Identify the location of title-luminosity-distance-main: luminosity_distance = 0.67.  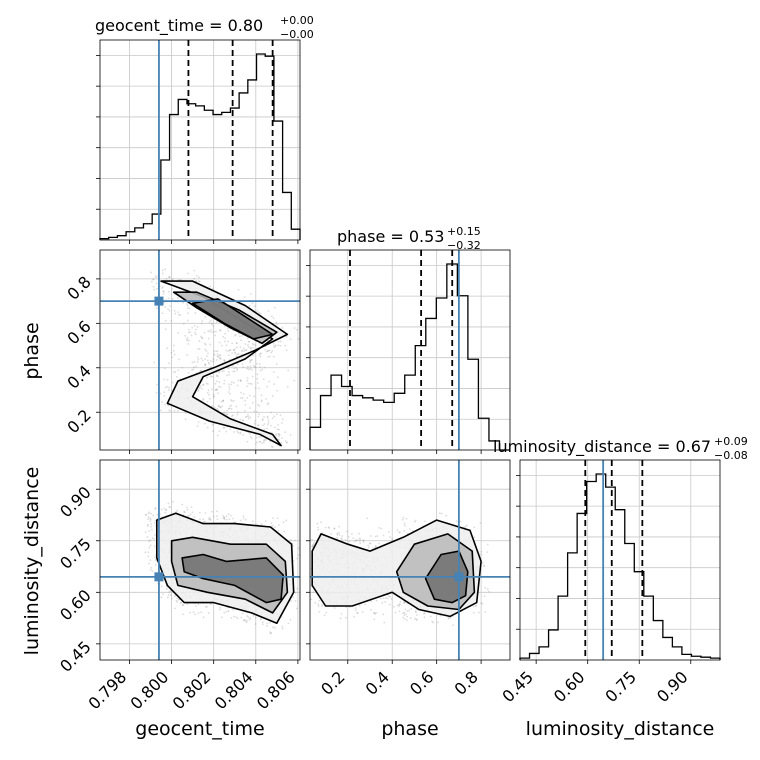
(602, 447).